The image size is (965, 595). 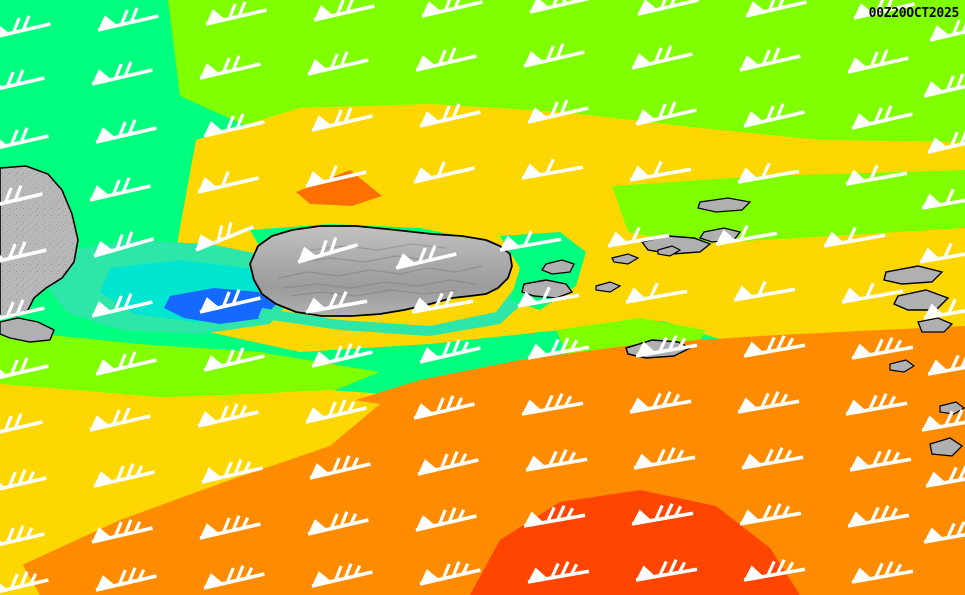 I want to click on land-anegada, so click(x=913, y=275).